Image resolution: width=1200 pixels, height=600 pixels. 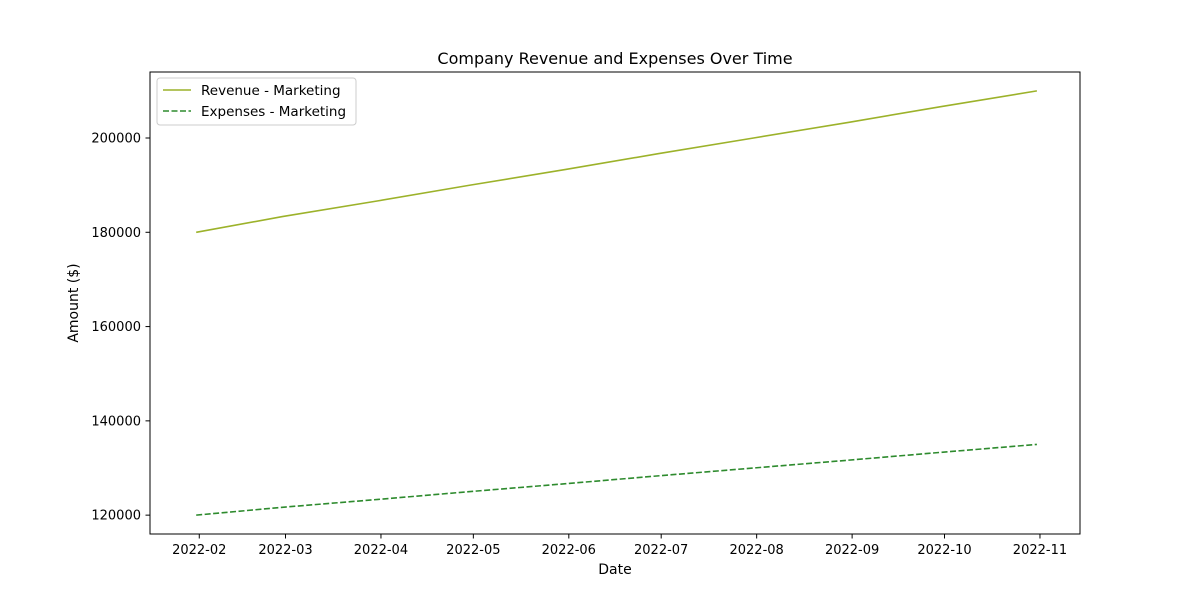 I want to click on legend-label: Expenses - Marketing, so click(x=273, y=112).